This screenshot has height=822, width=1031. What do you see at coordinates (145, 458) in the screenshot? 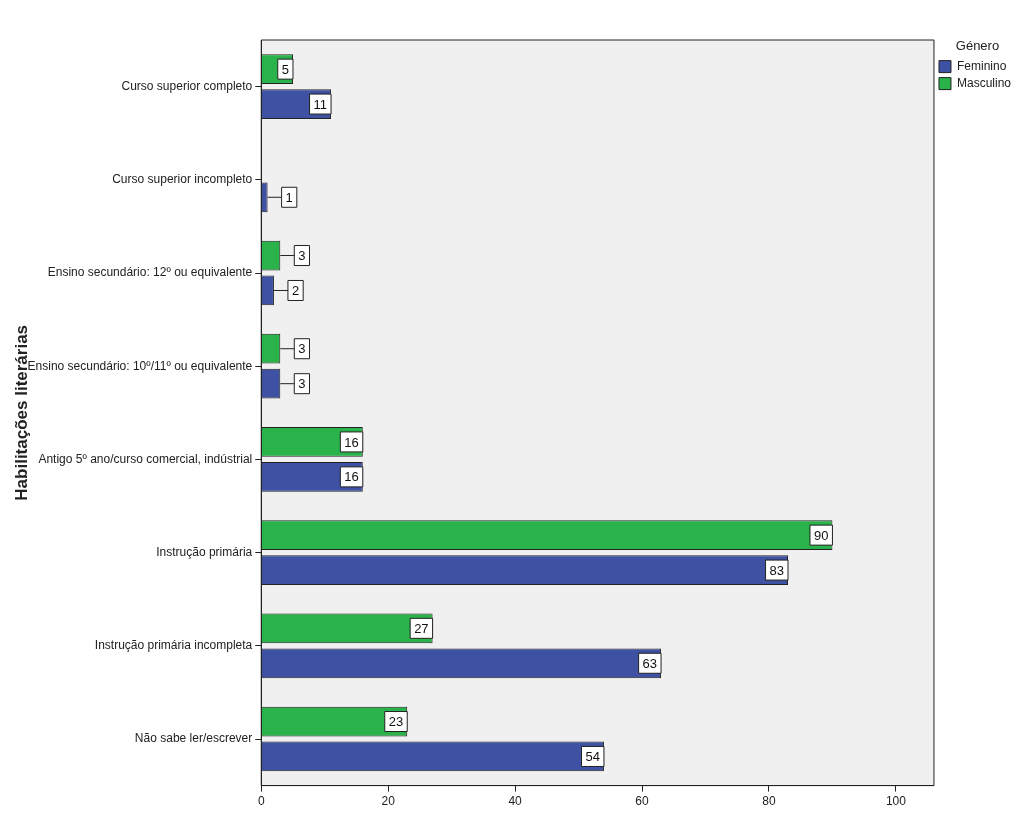
I see `y-tick-label: Antigo 5º ano/curso comercial, indústrial` at bounding box center [145, 458].